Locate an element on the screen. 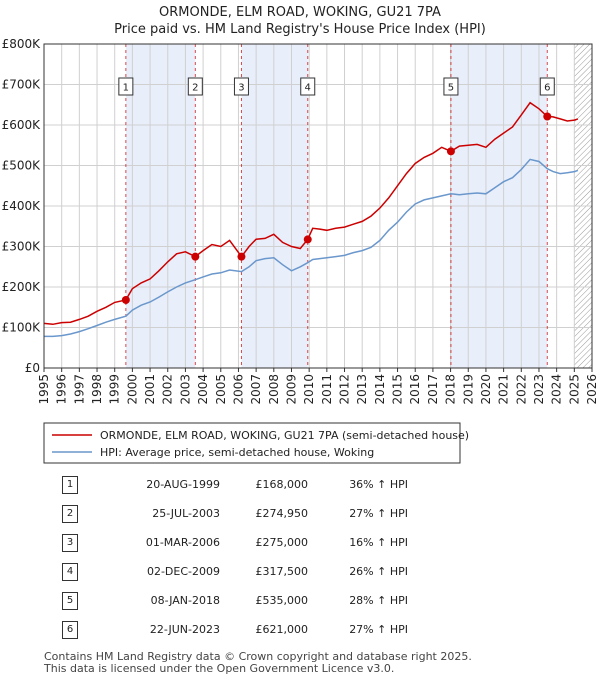 This screenshot has width=600, height=680. x-tick-label: 2022 is located at coordinates (521, 389).